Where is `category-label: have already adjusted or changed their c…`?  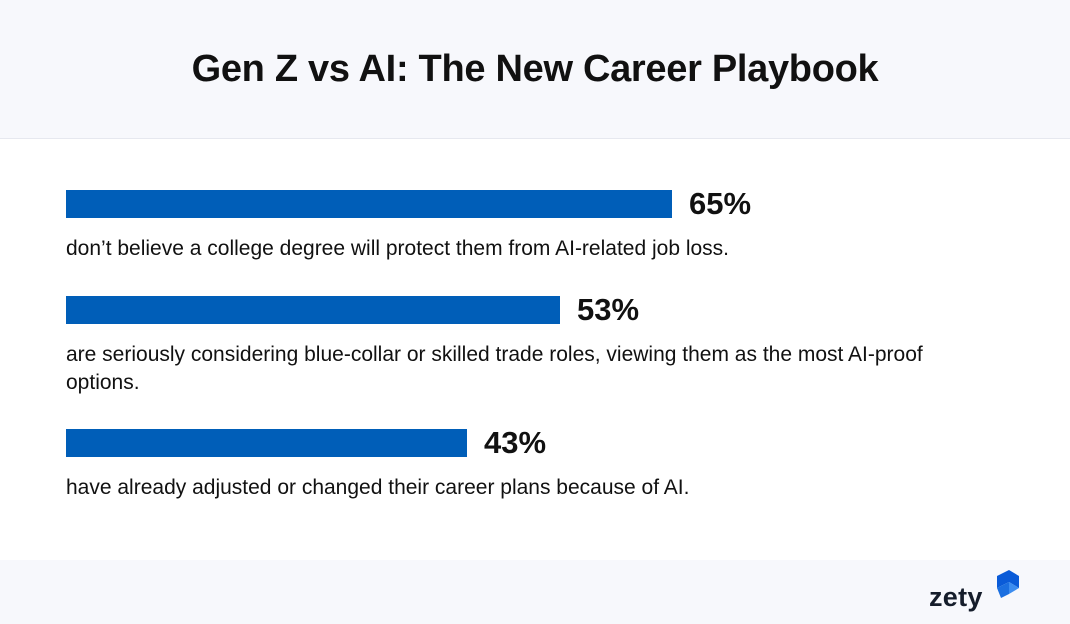
category-label: have already adjusted or changed their c… is located at coordinates (378, 487).